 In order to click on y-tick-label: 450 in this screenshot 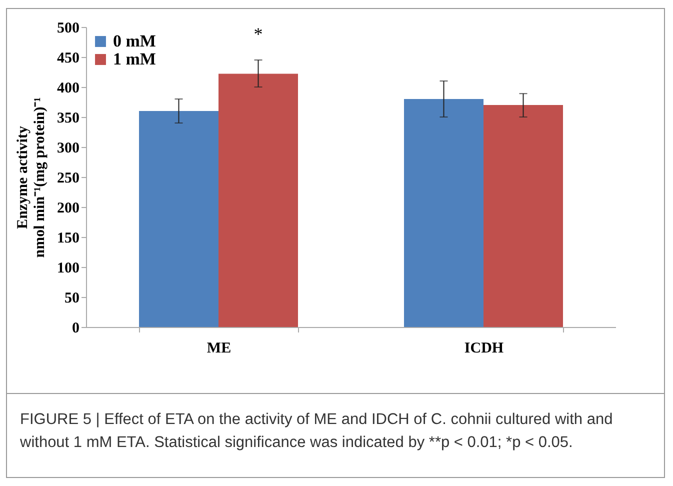, I will do `click(68, 58)`.